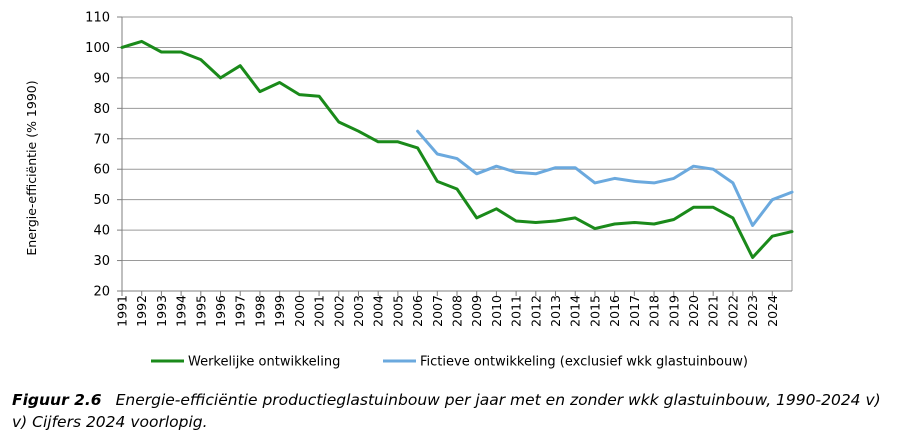 The width and height of the screenshot is (907, 443). Describe the element at coordinates (575, 311) in the screenshot. I see `x-tick-label: 2014` at that location.